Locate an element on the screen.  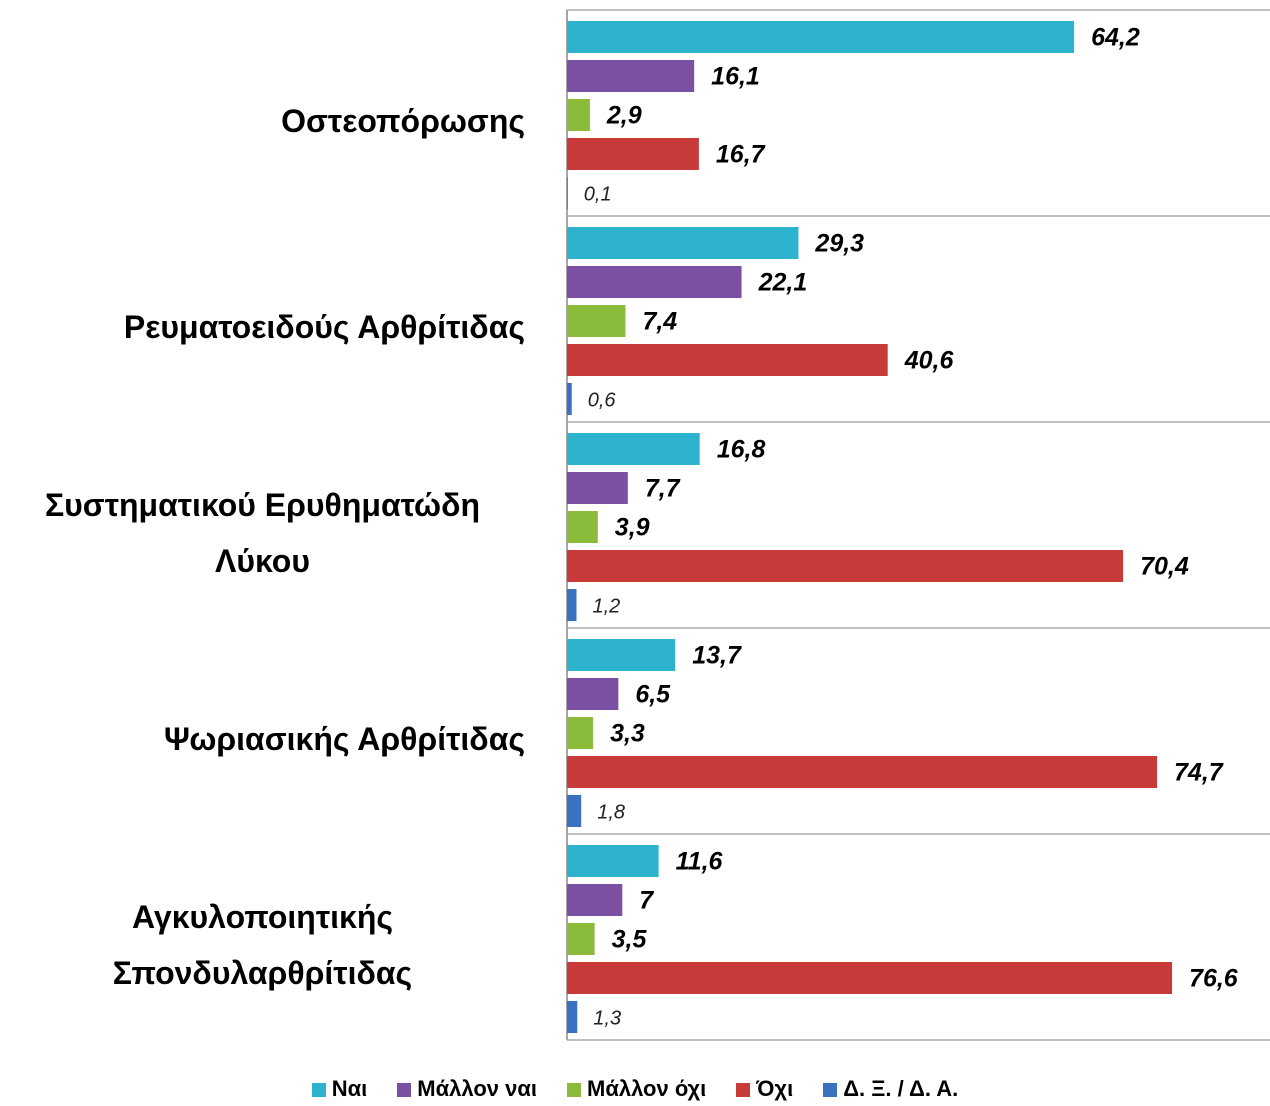
category-label: Συστηματικού Ερυθηματώδη Λύκου is located at coordinates (262, 533).